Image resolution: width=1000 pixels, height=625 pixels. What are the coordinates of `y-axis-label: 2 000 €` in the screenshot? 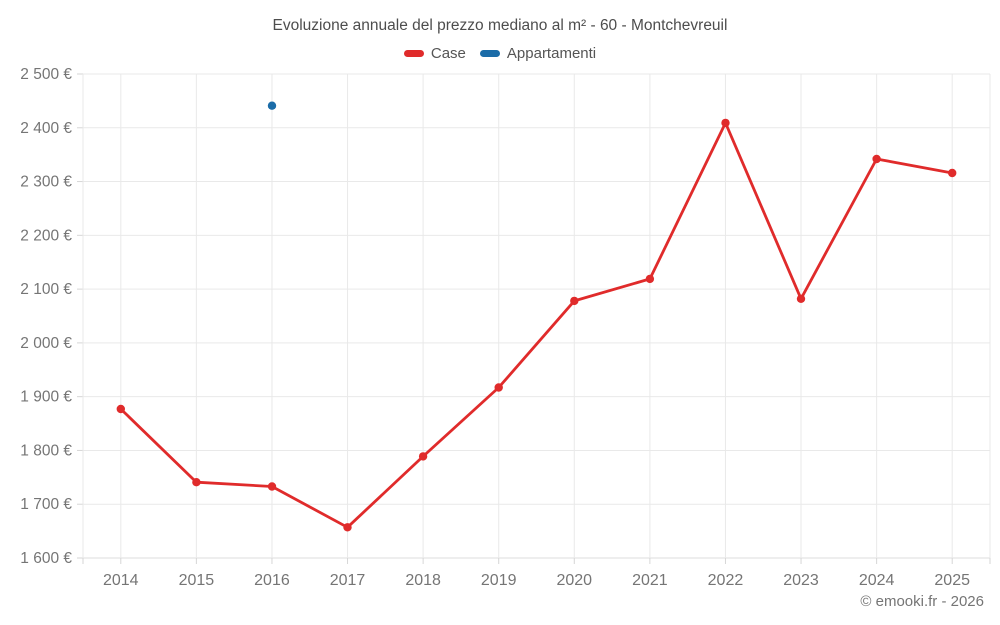 It's located at (46, 343).